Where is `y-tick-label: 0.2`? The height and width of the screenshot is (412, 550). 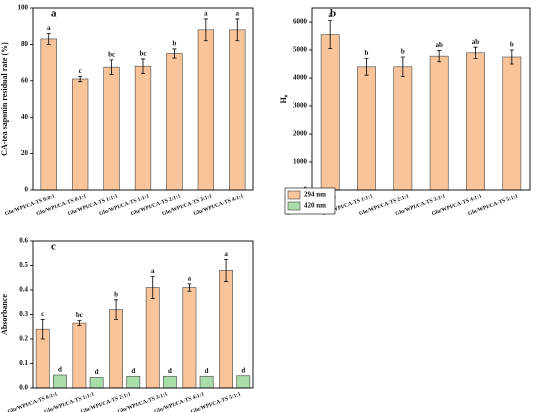 y-tick-label: 0.2 is located at coordinates (23, 339).